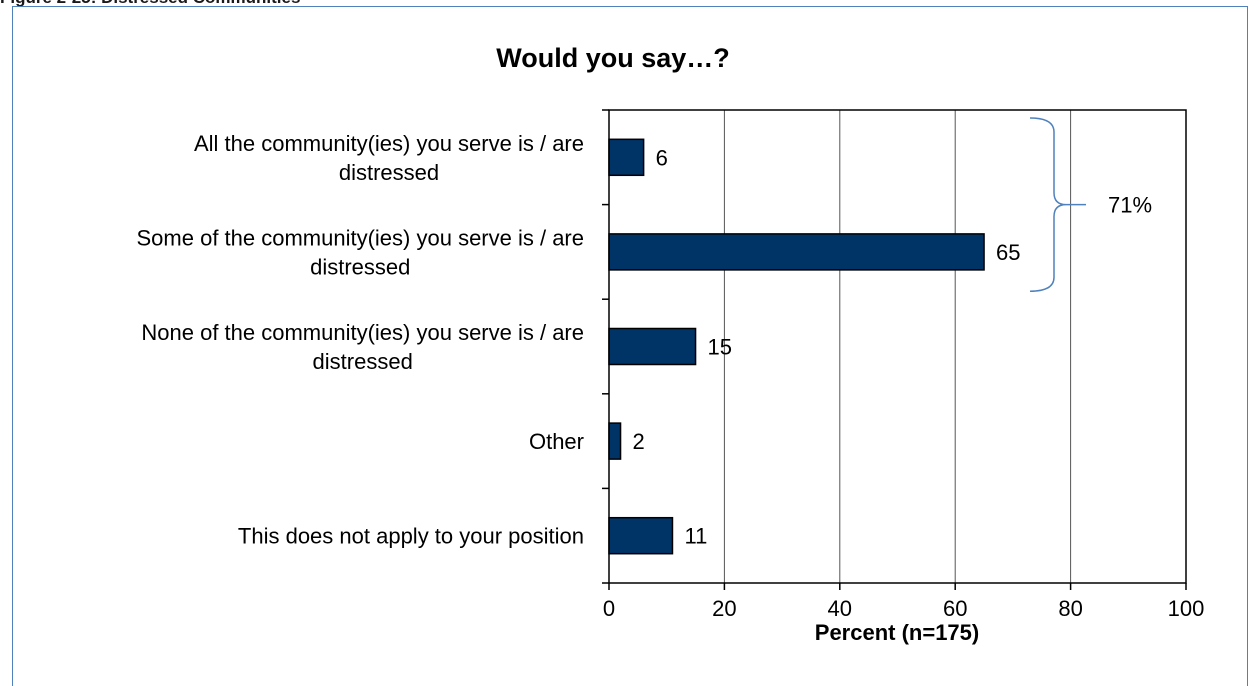 This screenshot has height=686, width=1254. Describe the element at coordinates (639, 441) in the screenshot. I see `data-label: 2` at that location.